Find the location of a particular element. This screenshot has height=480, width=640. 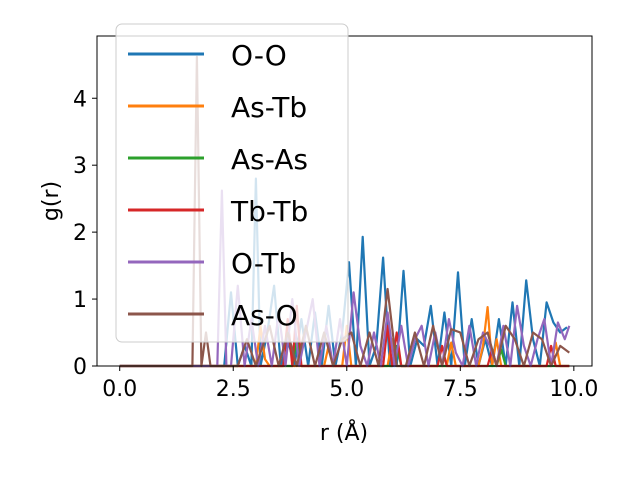

x-axis-label: r (Å) is located at coordinates (344, 432).